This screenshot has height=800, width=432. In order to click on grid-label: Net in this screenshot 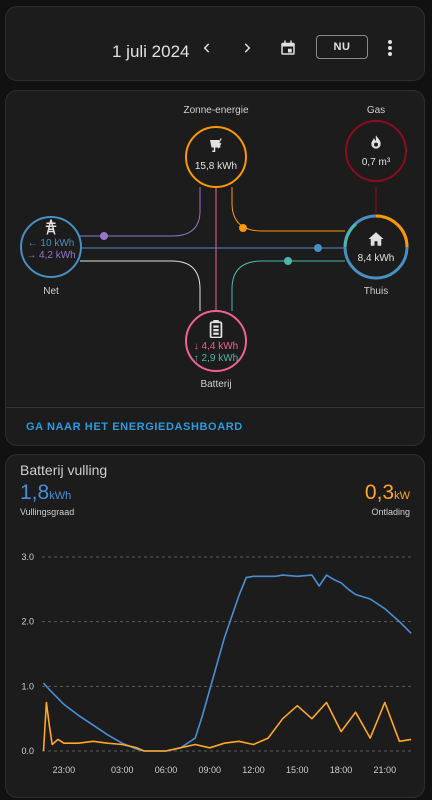, I will do `click(51, 291)`.